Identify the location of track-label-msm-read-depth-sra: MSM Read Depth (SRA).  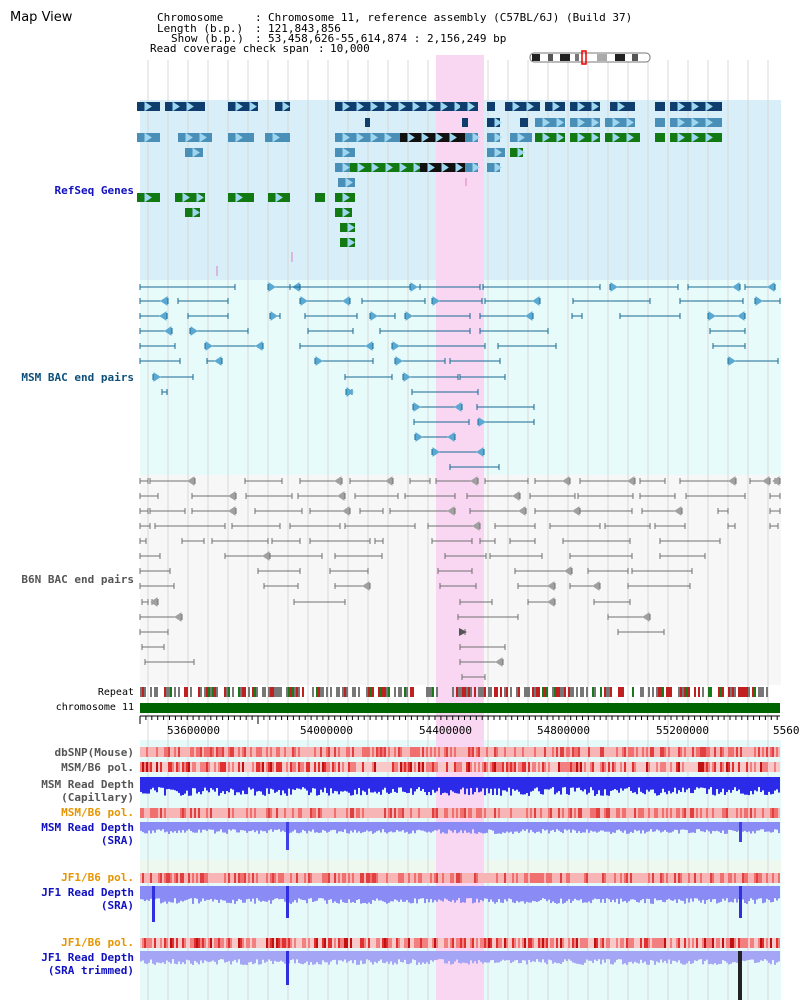
(87, 834).